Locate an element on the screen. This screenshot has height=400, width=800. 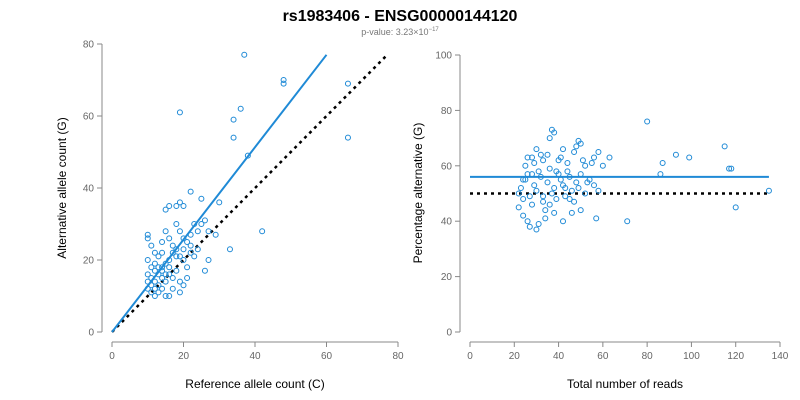
y-tick-label-right: 20 is located at coordinates (447, 277).